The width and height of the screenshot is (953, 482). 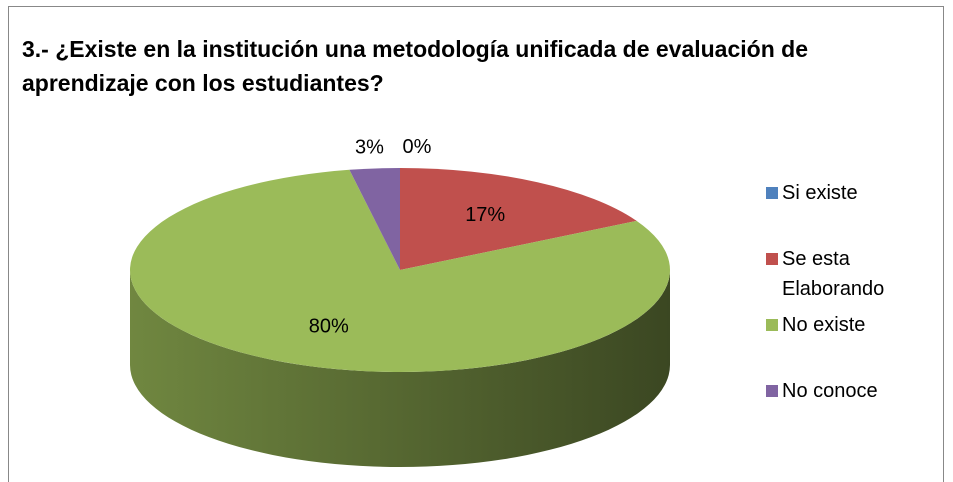 What do you see at coordinates (846, 343) in the screenshot?
I see `legend-item: No existe` at bounding box center [846, 343].